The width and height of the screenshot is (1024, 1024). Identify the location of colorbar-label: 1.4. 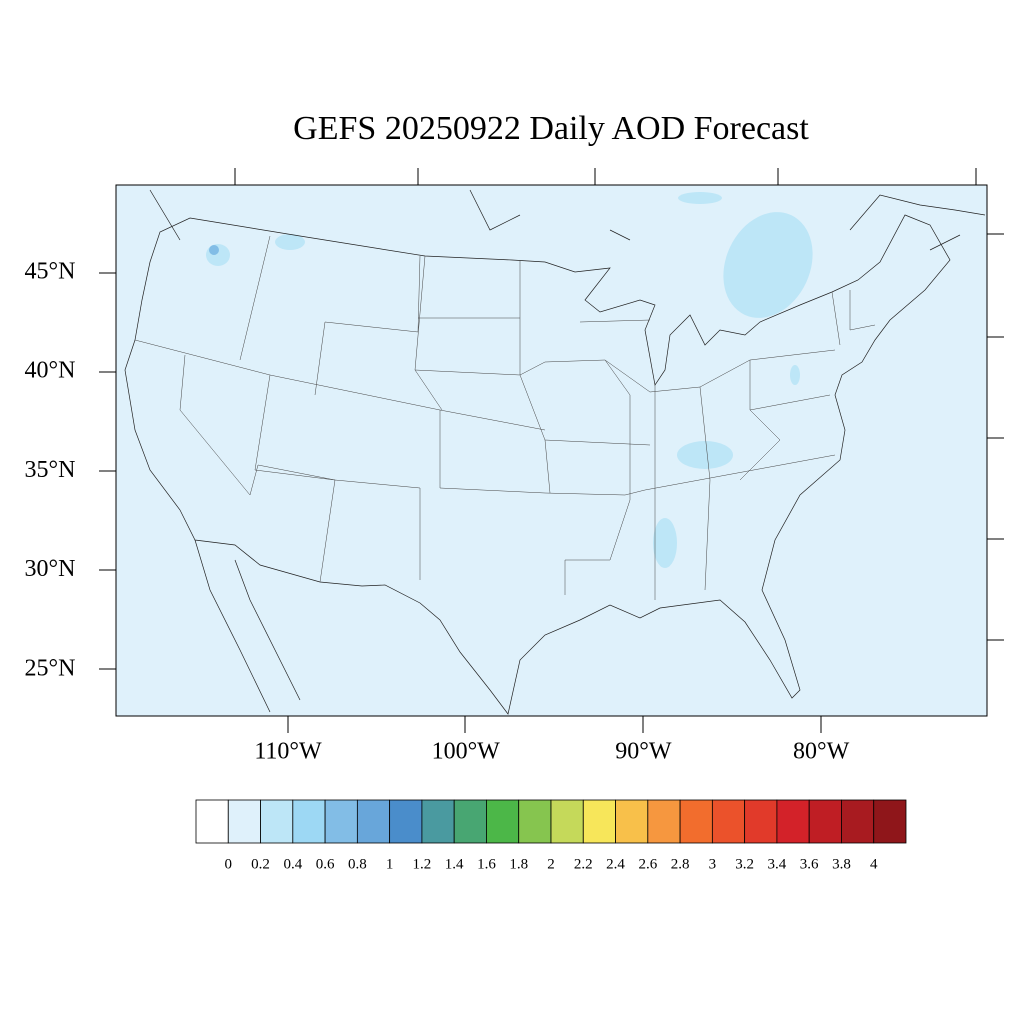
(454, 864).